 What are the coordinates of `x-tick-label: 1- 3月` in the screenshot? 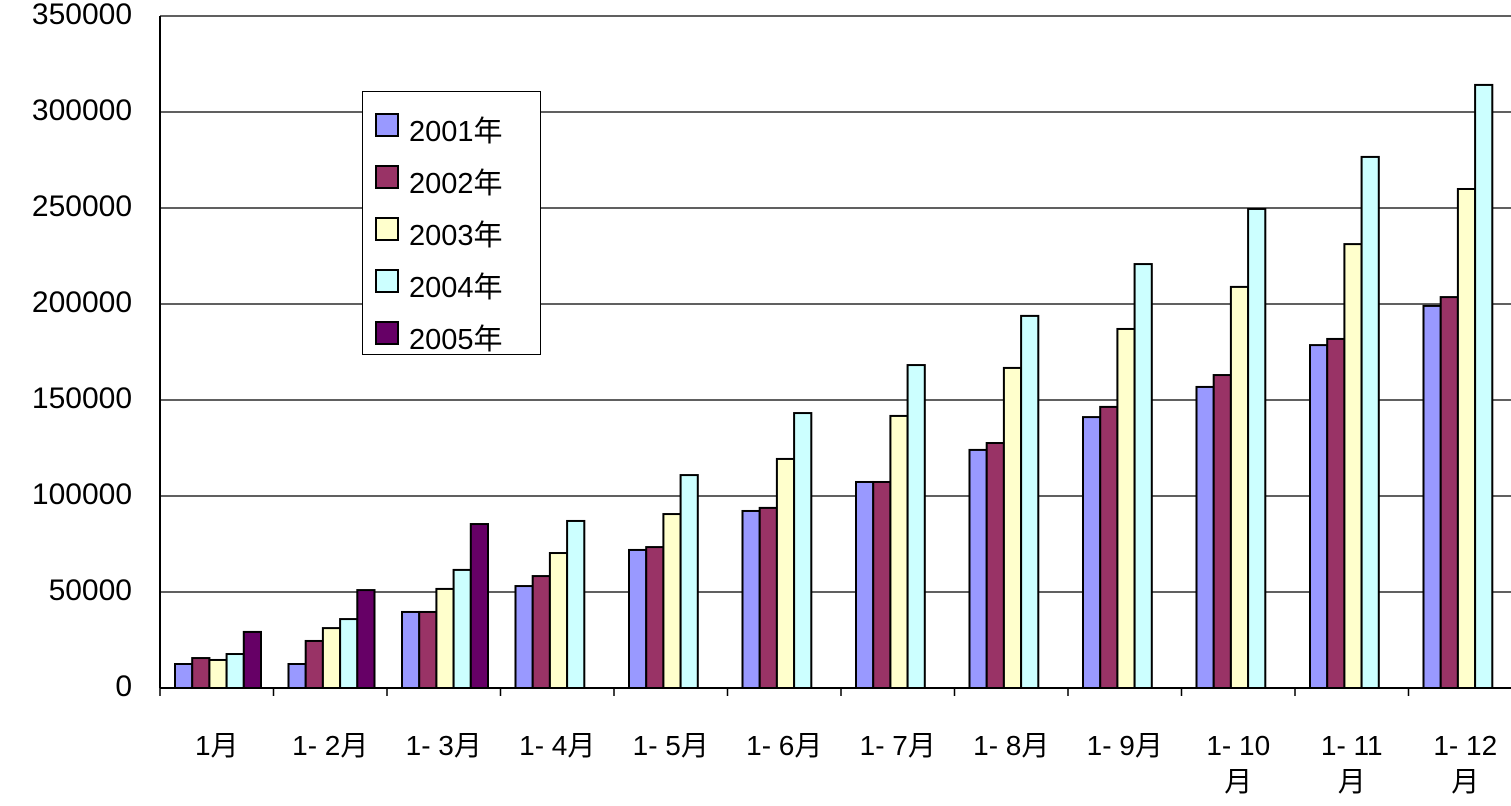 It's located at (443, 745).